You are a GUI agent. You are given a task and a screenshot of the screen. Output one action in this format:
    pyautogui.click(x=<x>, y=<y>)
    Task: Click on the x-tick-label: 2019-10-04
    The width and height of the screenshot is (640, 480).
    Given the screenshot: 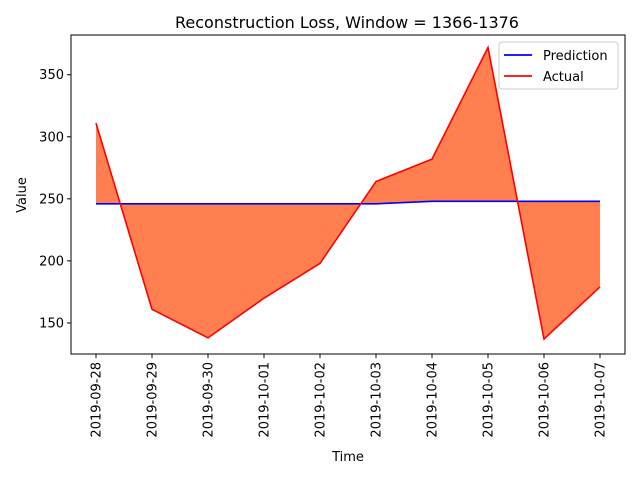 What is the action you would take?
    pyautogui.click(x=433, y=400)
    